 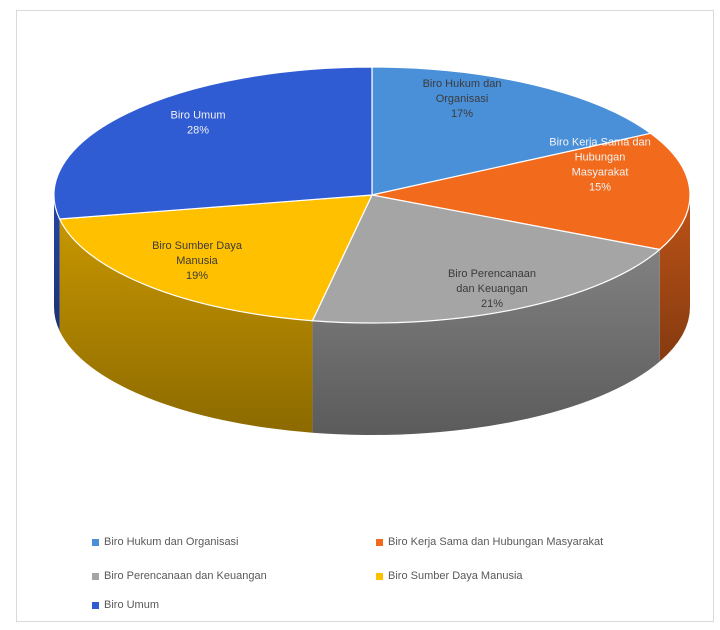 I want to click on legend-label: Biro Perencanaan dan Keuangan, so click(x=185, y=576).